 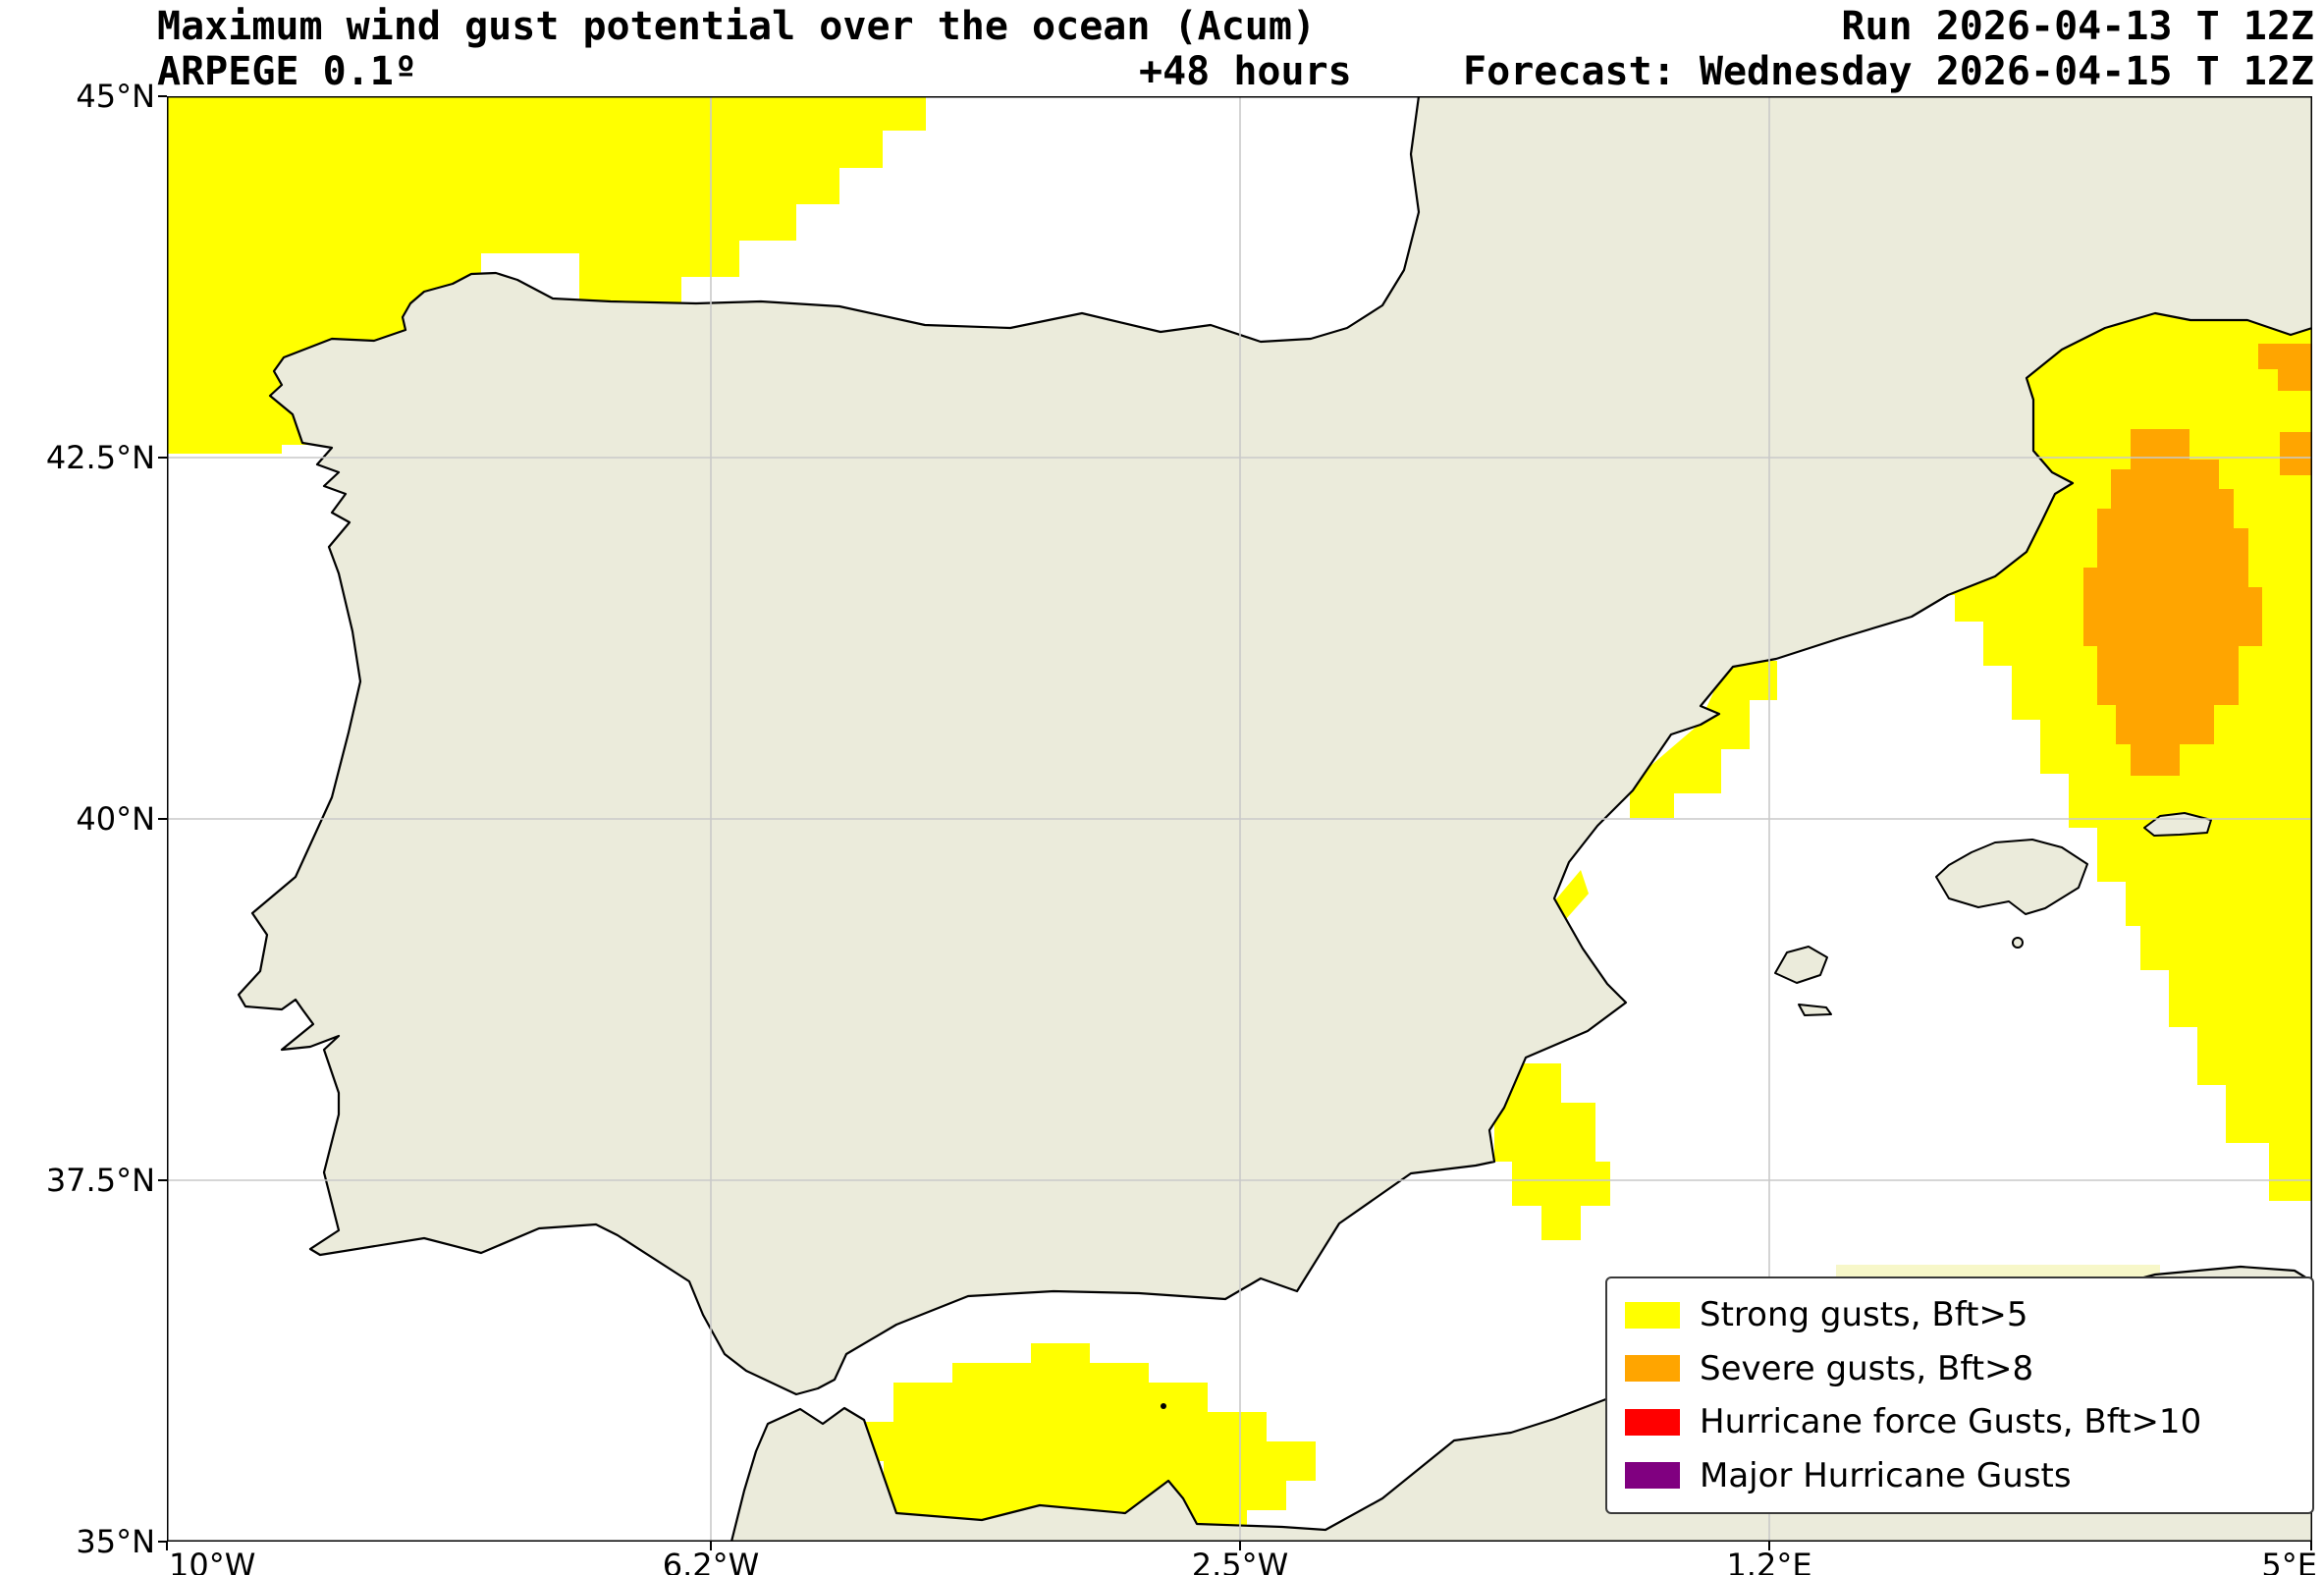 What do you see at coordinates (1240, 1561) in the screenshot?
I see `lon-tick-label: 2.5°W` at bounding box center [1240, 1561].